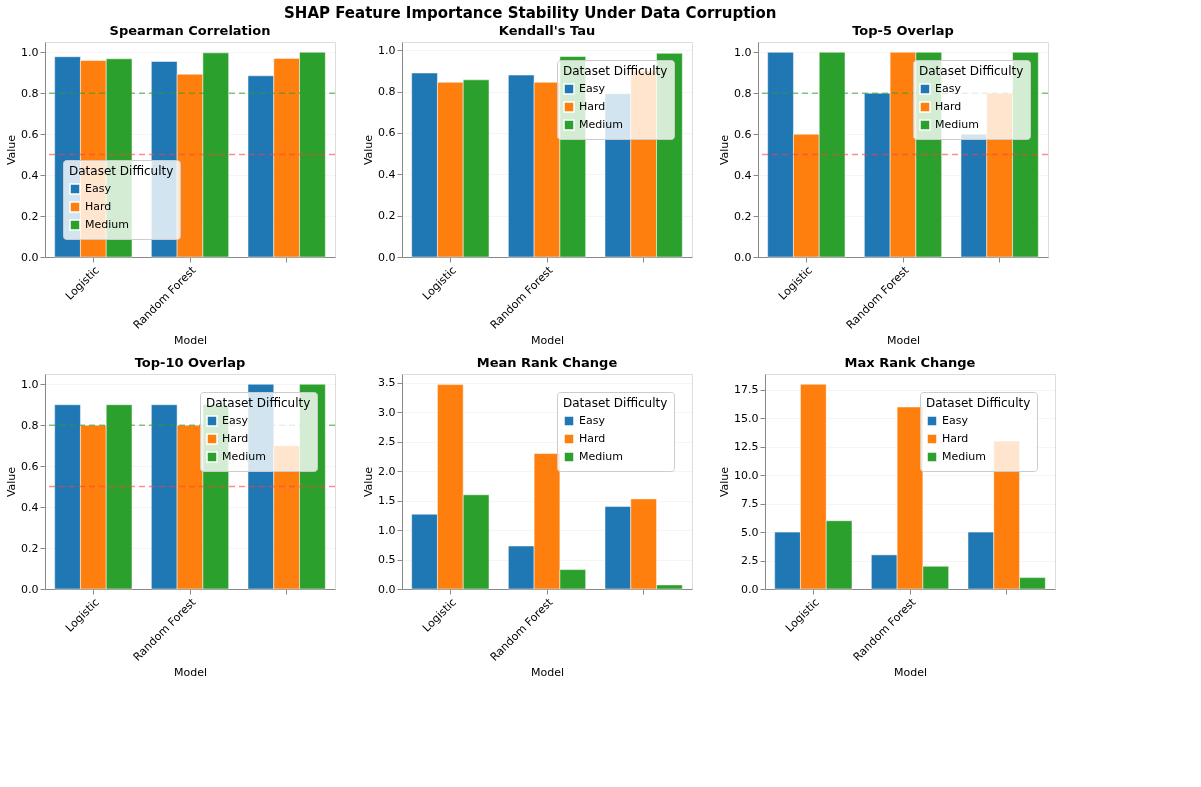 The width and height of the screenshot is (1201, 787). I want to click on chart-title: Top-5 Overlap, so click(903, 30).